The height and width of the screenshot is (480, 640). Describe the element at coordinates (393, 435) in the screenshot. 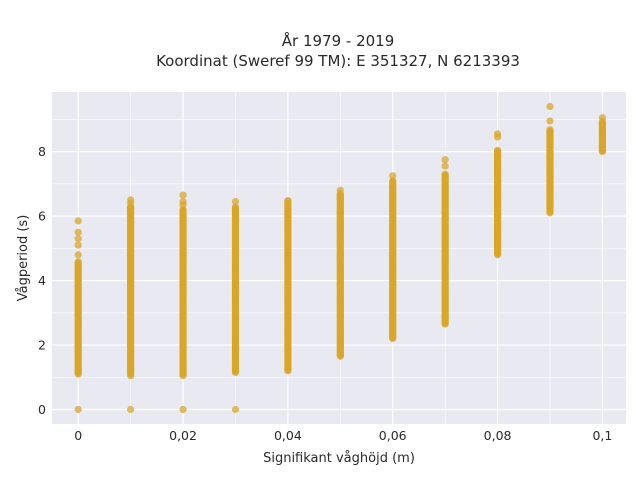

I see `x-tick-label: 0,06` at that location.